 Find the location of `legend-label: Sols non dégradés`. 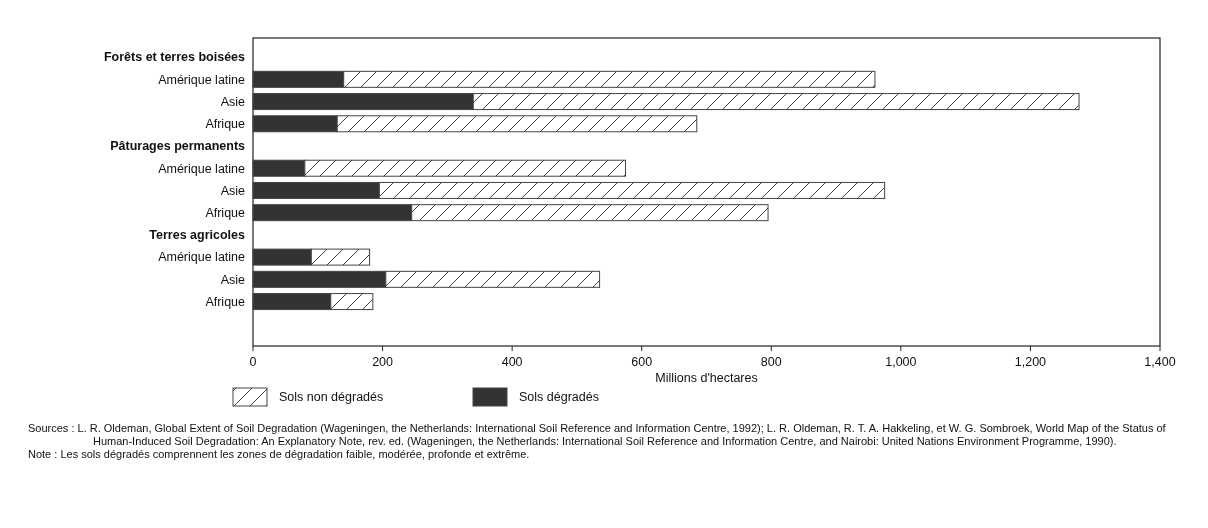

legend-label: Sols non dégradés is located at coordinates (331, 397).